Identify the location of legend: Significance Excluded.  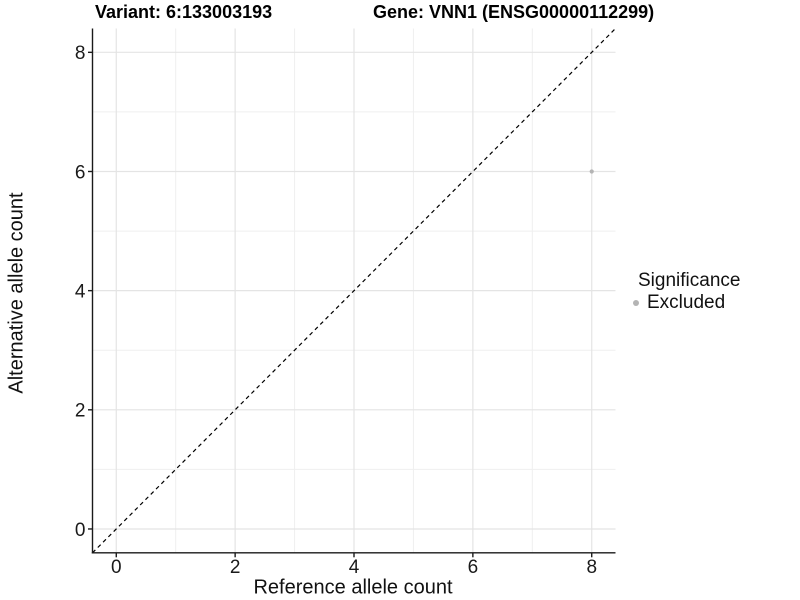
(684, 292).